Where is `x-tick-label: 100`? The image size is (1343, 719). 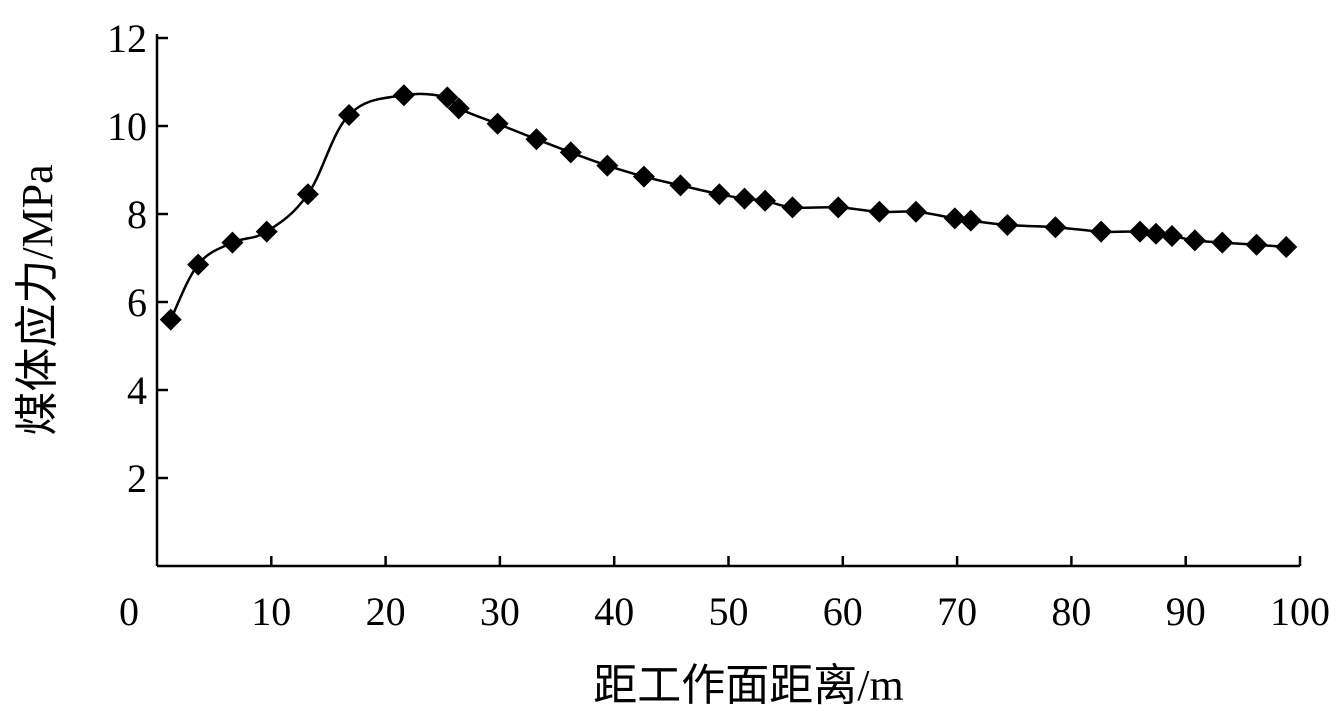
x-tick-label: 100 is located at coordinates (1300, 611).